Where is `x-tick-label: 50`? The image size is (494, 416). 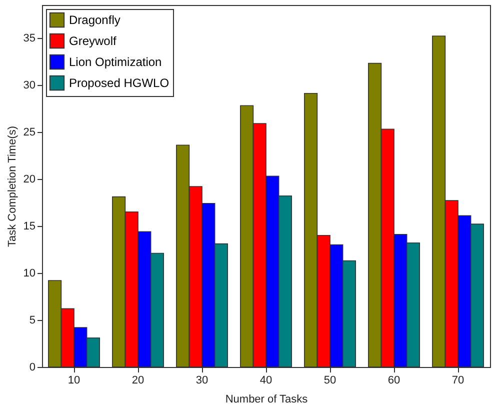
x-tick-label: 50 is located at coordinates (330, 380).